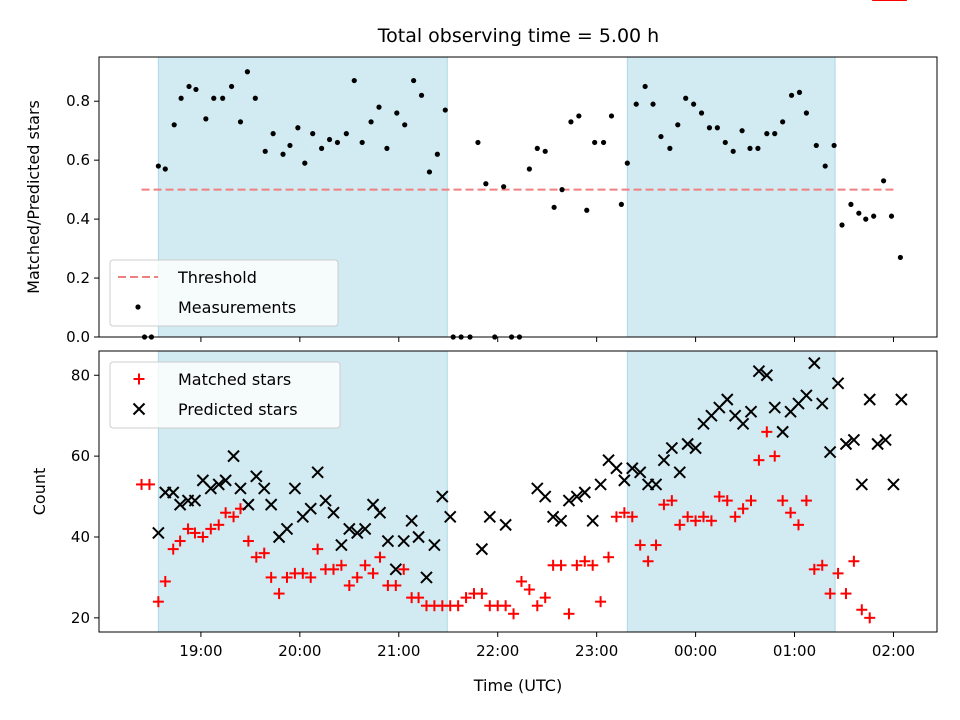 The image size is (960, 720). I want to click on legend-matched-marker, so click(139, 379).